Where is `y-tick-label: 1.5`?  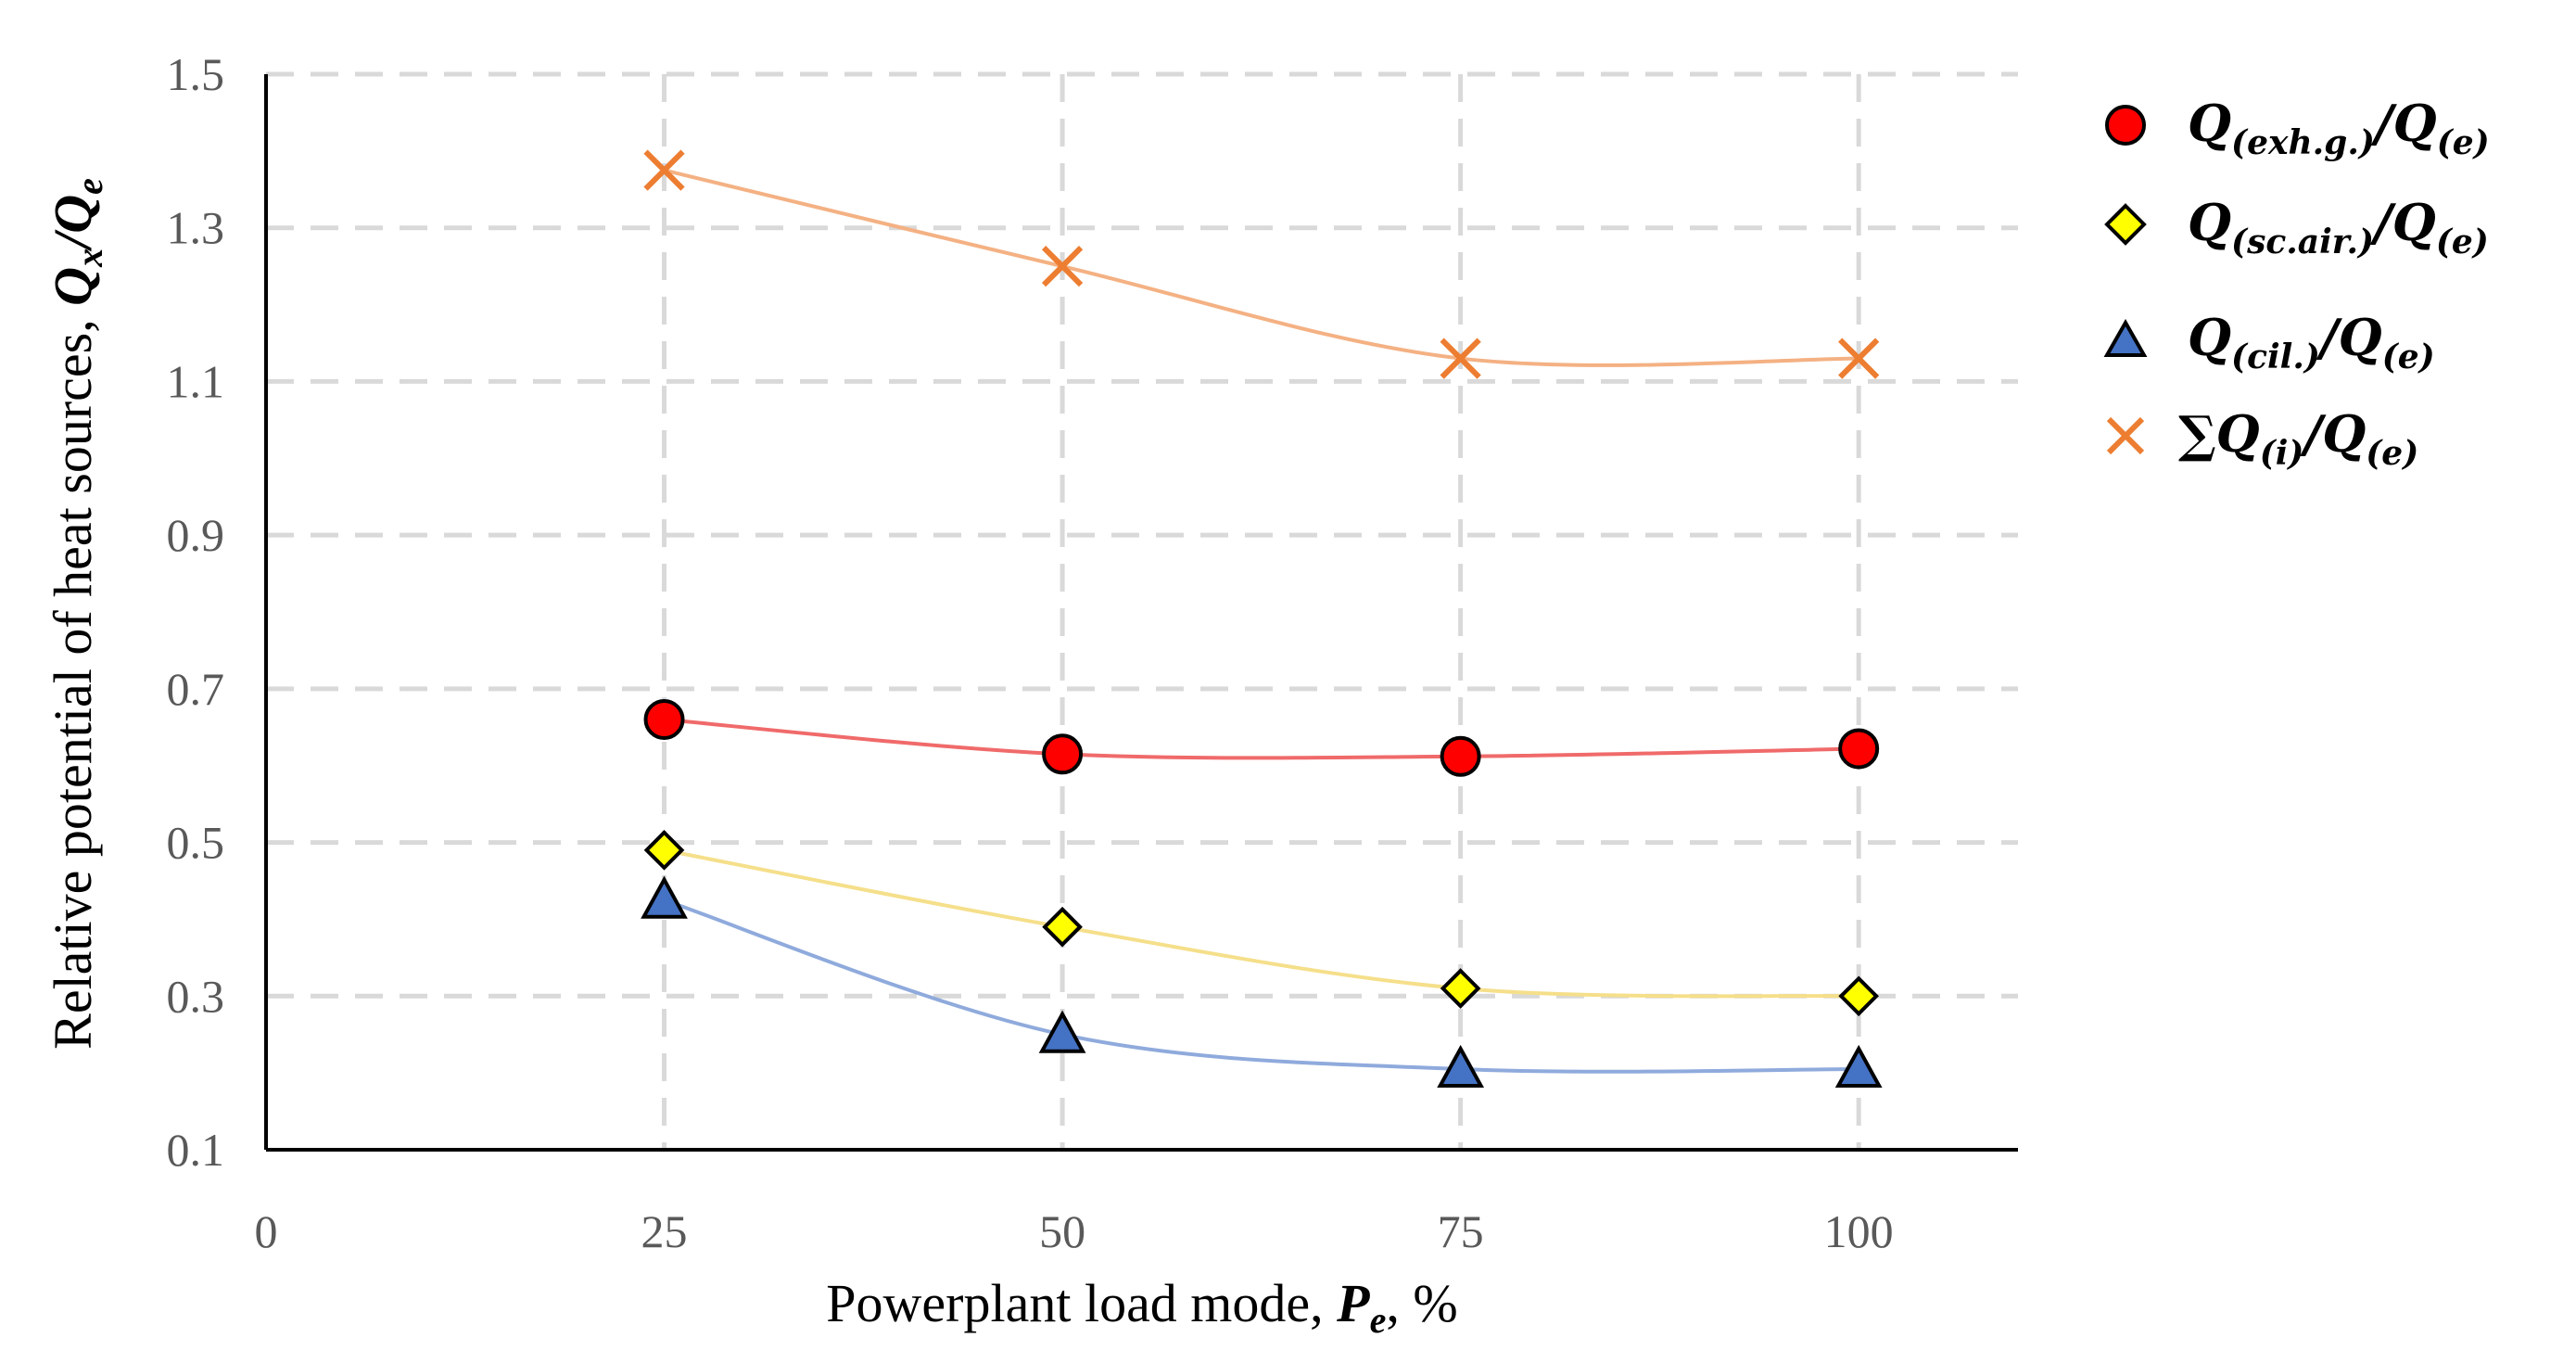 y-tick-label: 1.5 is located at coordinates (196, 74).